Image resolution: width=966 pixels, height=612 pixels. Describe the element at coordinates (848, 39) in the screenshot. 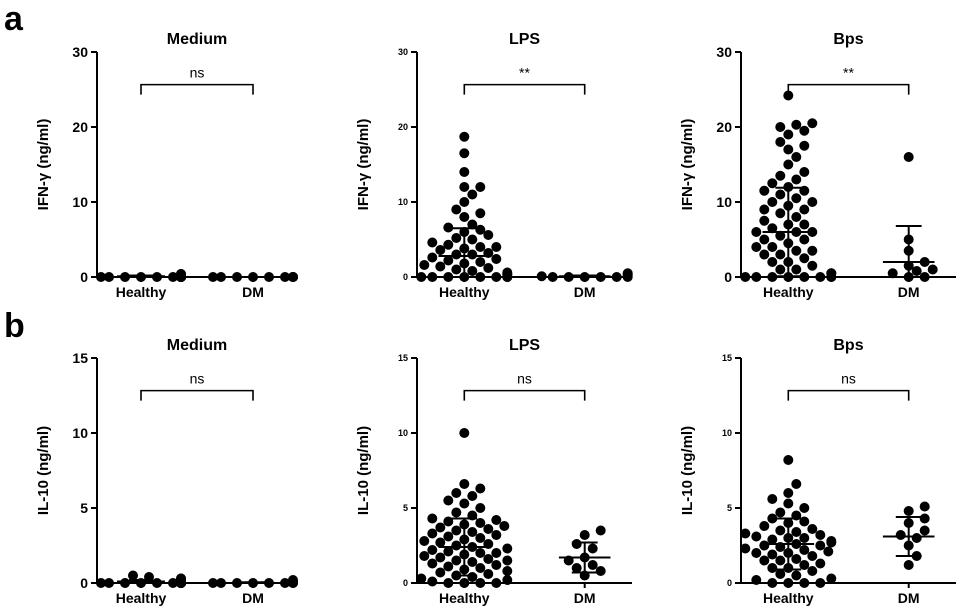

I see `chart-title: Bps` at that location.